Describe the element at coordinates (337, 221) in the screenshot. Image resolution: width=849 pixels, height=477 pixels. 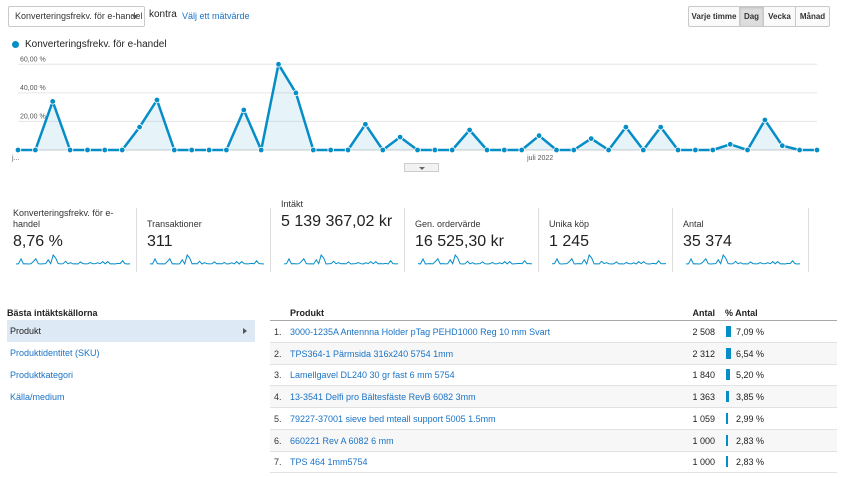
I see `scorecard-value: 5 139 367,02 kr` at that location.